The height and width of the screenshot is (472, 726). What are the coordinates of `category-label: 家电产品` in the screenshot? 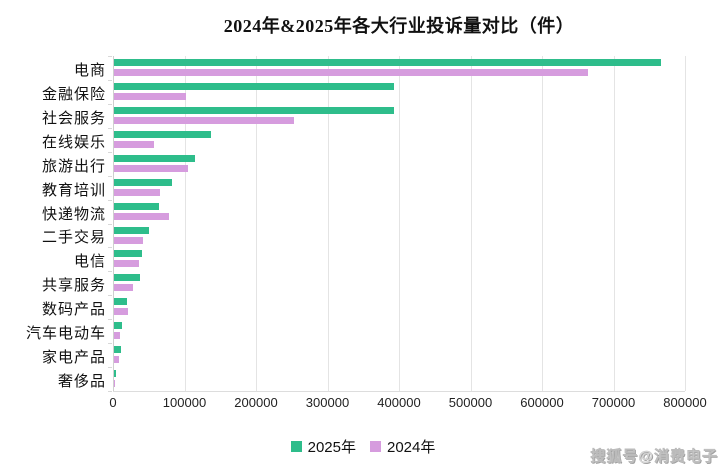 It's located at (73, 358).